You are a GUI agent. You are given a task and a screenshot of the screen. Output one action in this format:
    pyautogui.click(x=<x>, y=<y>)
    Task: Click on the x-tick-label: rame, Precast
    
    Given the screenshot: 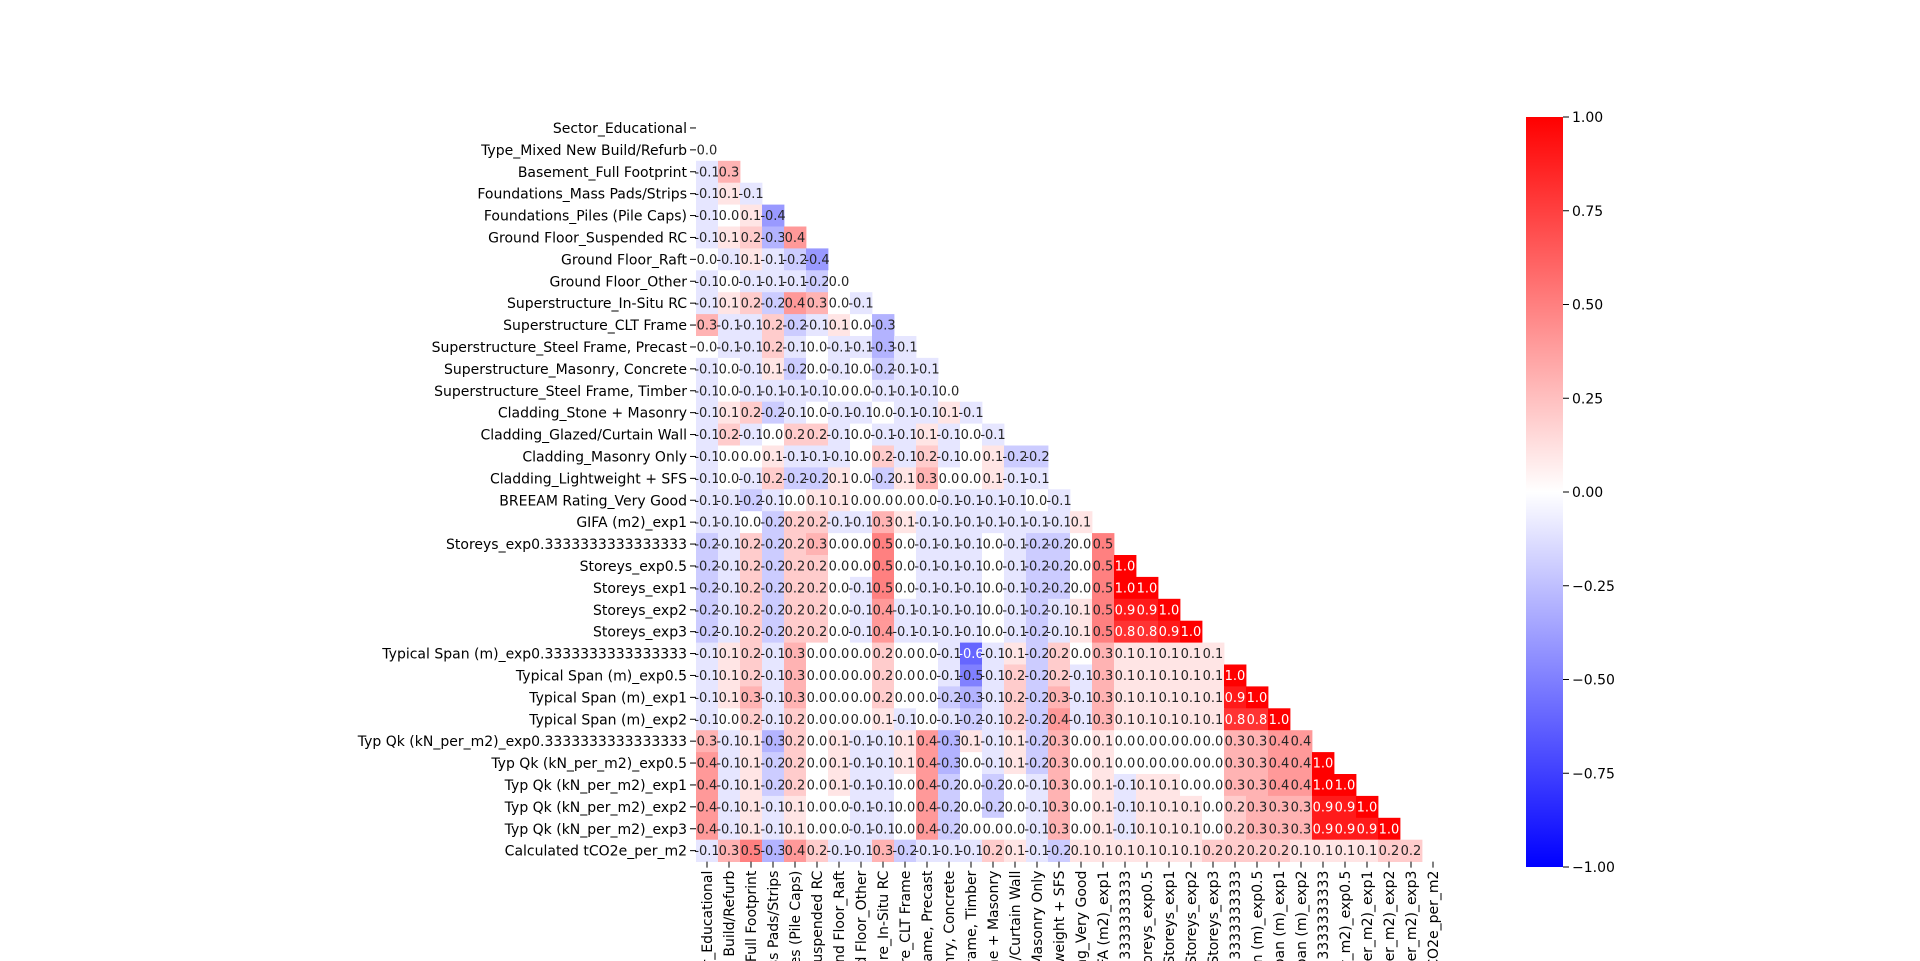 What is the action you would take?
    pyautogui.click(x=928, y=915)
    